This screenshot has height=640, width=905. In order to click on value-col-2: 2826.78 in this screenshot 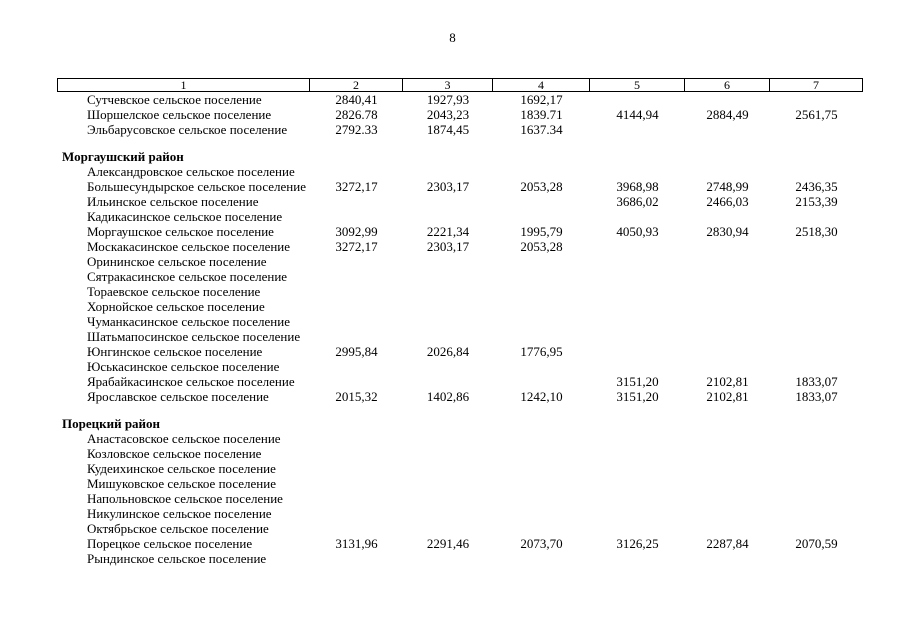, I will do `click(356, 114)`.